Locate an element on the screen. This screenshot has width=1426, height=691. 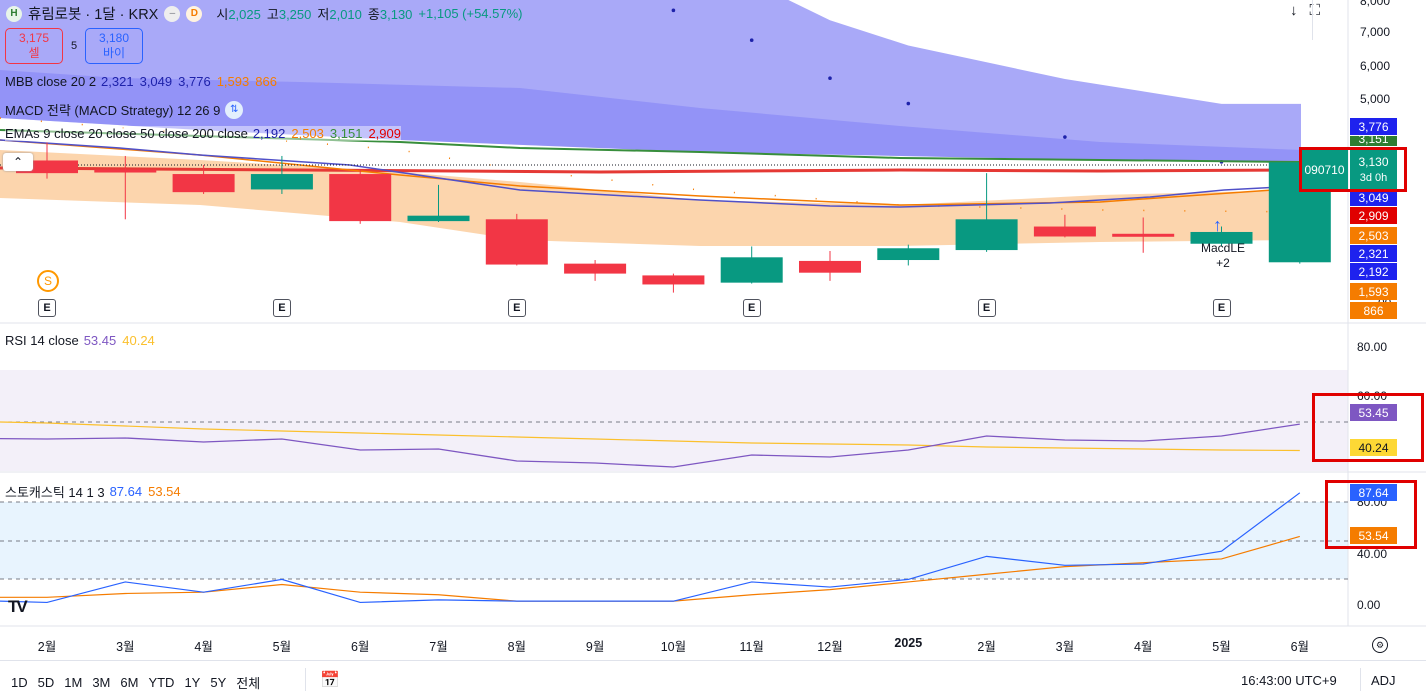
timeframe-button: 1D is located at coordinates (19, 682).